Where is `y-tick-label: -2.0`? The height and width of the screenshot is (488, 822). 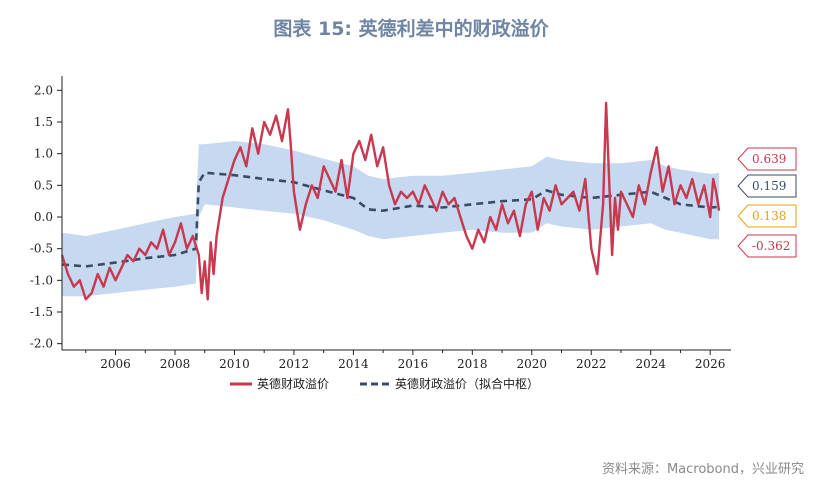
y-tick-label: -2.0 is located at coordinates (41, 344).